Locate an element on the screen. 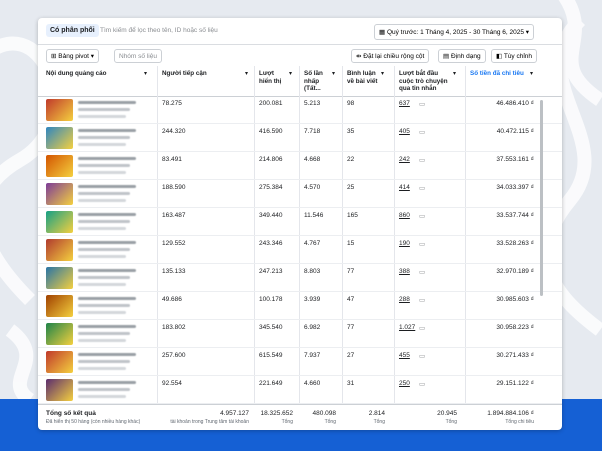 This screenshot has width=602, height=451. cell-value: 6.982 is located at coordinates (312, 327).